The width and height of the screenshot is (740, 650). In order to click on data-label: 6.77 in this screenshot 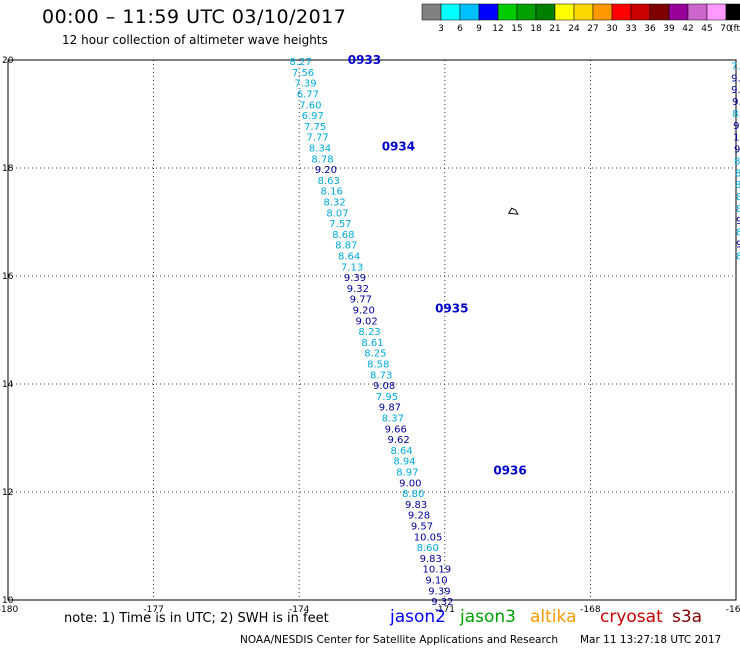, I will do `click(308, 94)`.